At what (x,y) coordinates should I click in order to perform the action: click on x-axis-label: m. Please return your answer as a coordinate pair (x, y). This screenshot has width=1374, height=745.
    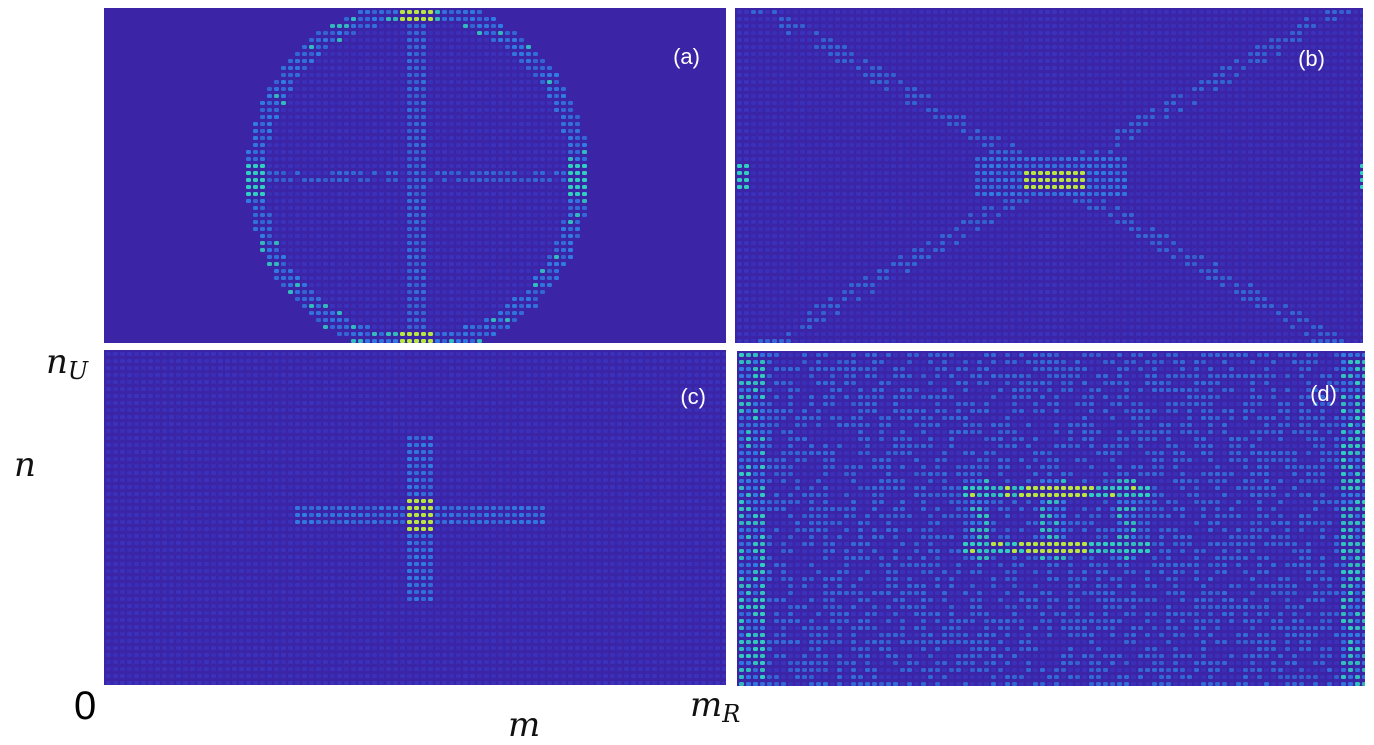
    Looking at the image, I should click on (524, 725).